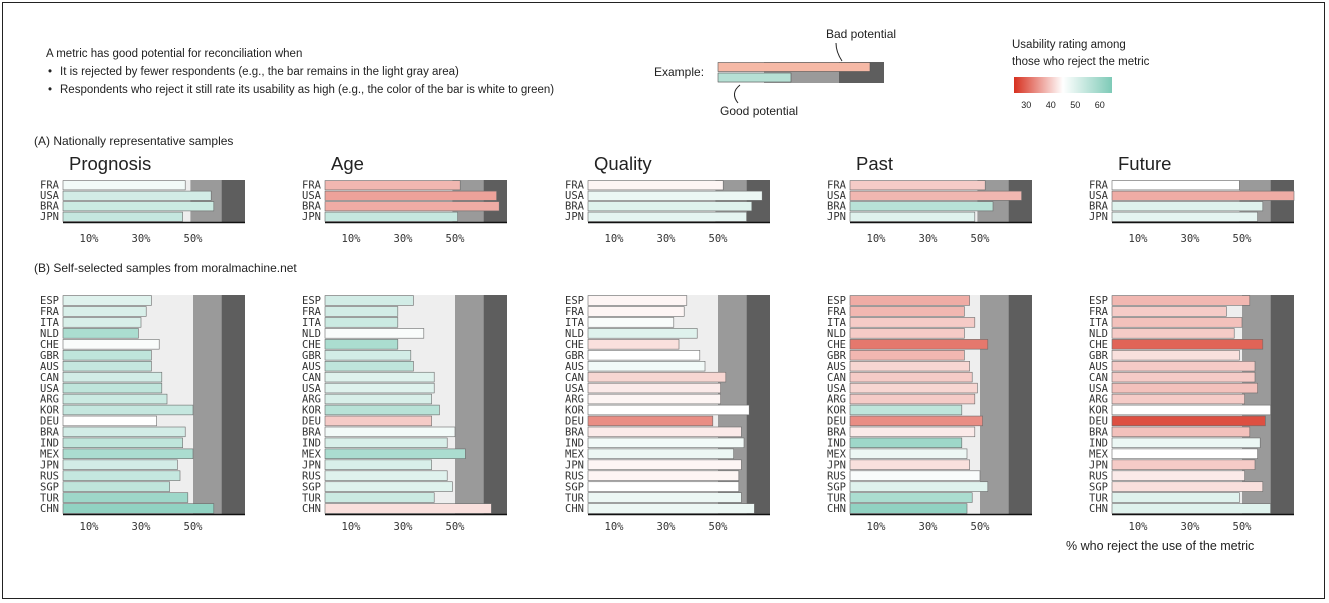 This screenshot has height=603, width=1329. What do you see at coordinates (1075, 105) in the screenshot?
I see `colorbar-tick-50: 50` at bounding box center [1075, 105].